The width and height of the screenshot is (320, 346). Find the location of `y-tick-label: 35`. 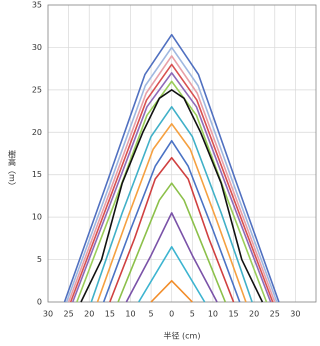

y-tick-label: 35 is located at coordinates (37, 5).